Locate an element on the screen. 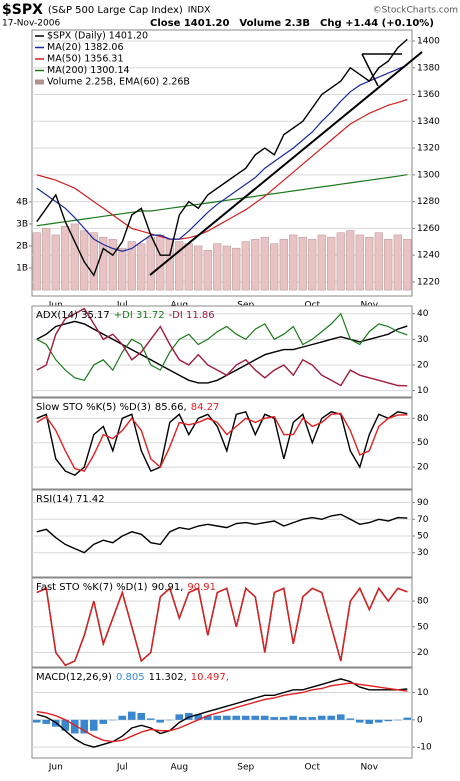 This screenshot has width=460, height=781. x-tick-label: Aug is located at coordinates (179, 768).